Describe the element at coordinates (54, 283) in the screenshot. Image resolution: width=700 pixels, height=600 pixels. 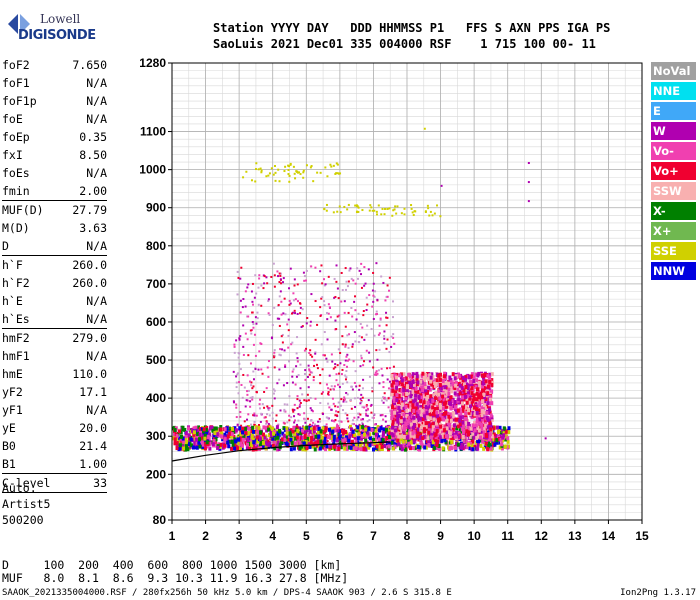
I see `param-row: h`F2 260.0` at that location.